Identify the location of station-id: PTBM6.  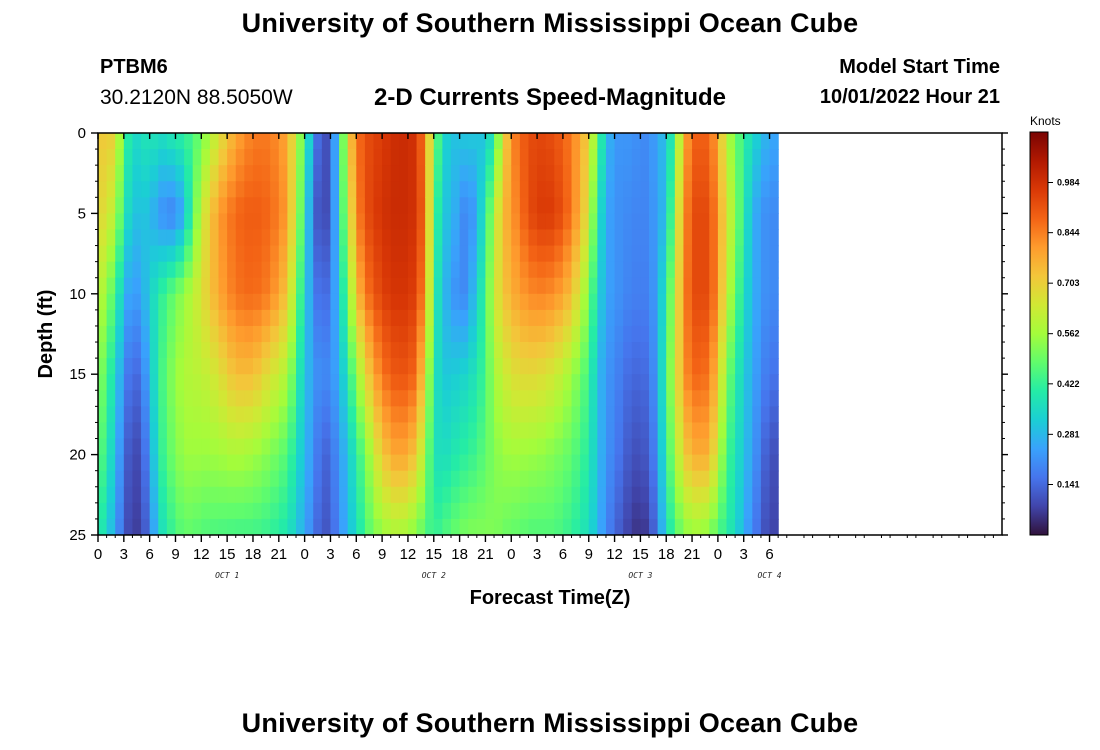
(134, 67).